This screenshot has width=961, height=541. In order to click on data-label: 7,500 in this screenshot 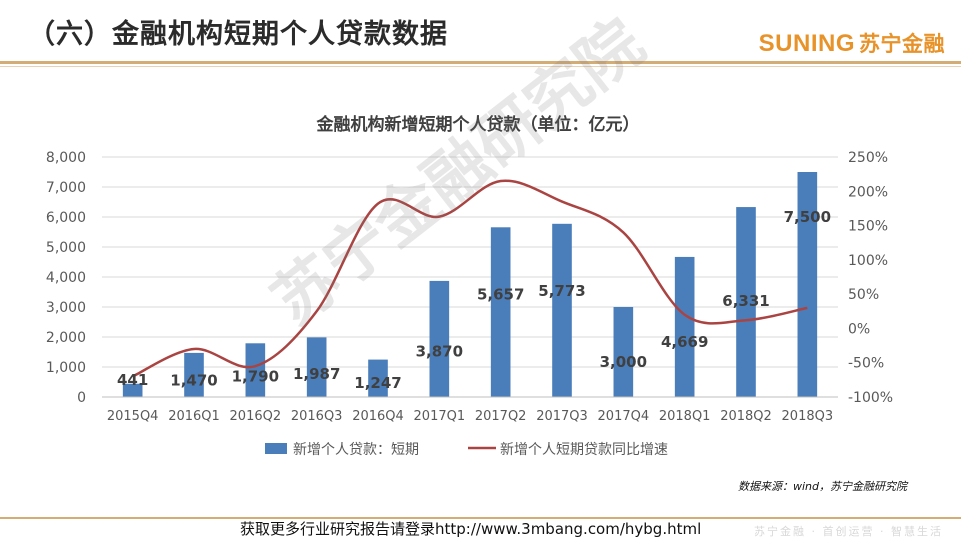, I will do `click(807, 217)`.